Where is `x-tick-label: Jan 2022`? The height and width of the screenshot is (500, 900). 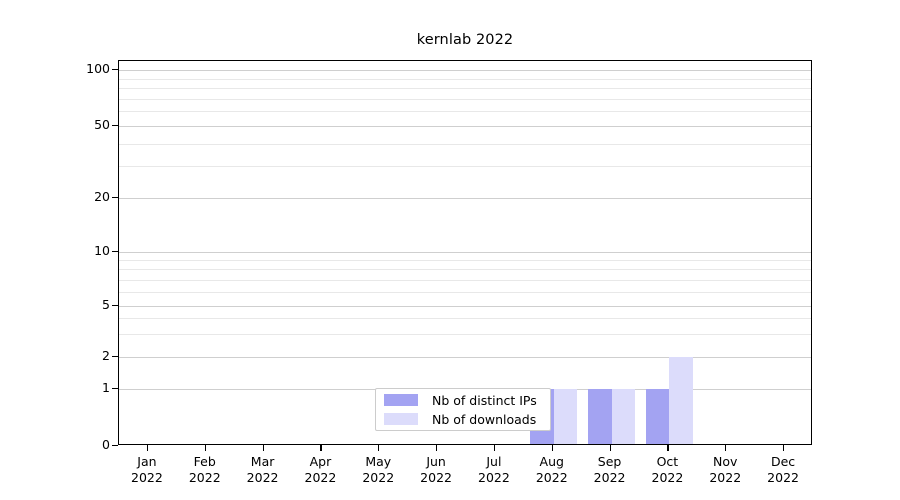
x-tick-label: Jan 2022 is located at coordinates (147, 470).